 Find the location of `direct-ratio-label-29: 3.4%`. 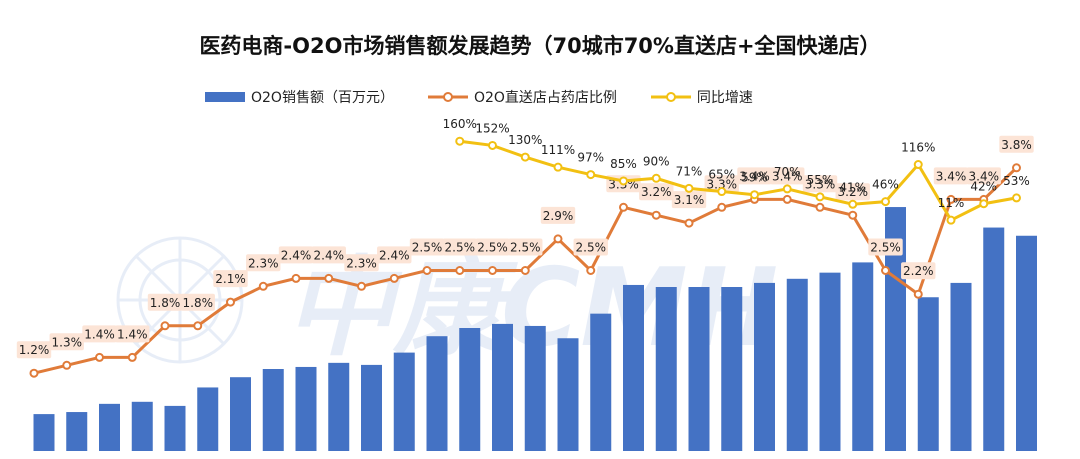

direct-ratio-label-29: 3.4% is located at coordinates (984, 176).